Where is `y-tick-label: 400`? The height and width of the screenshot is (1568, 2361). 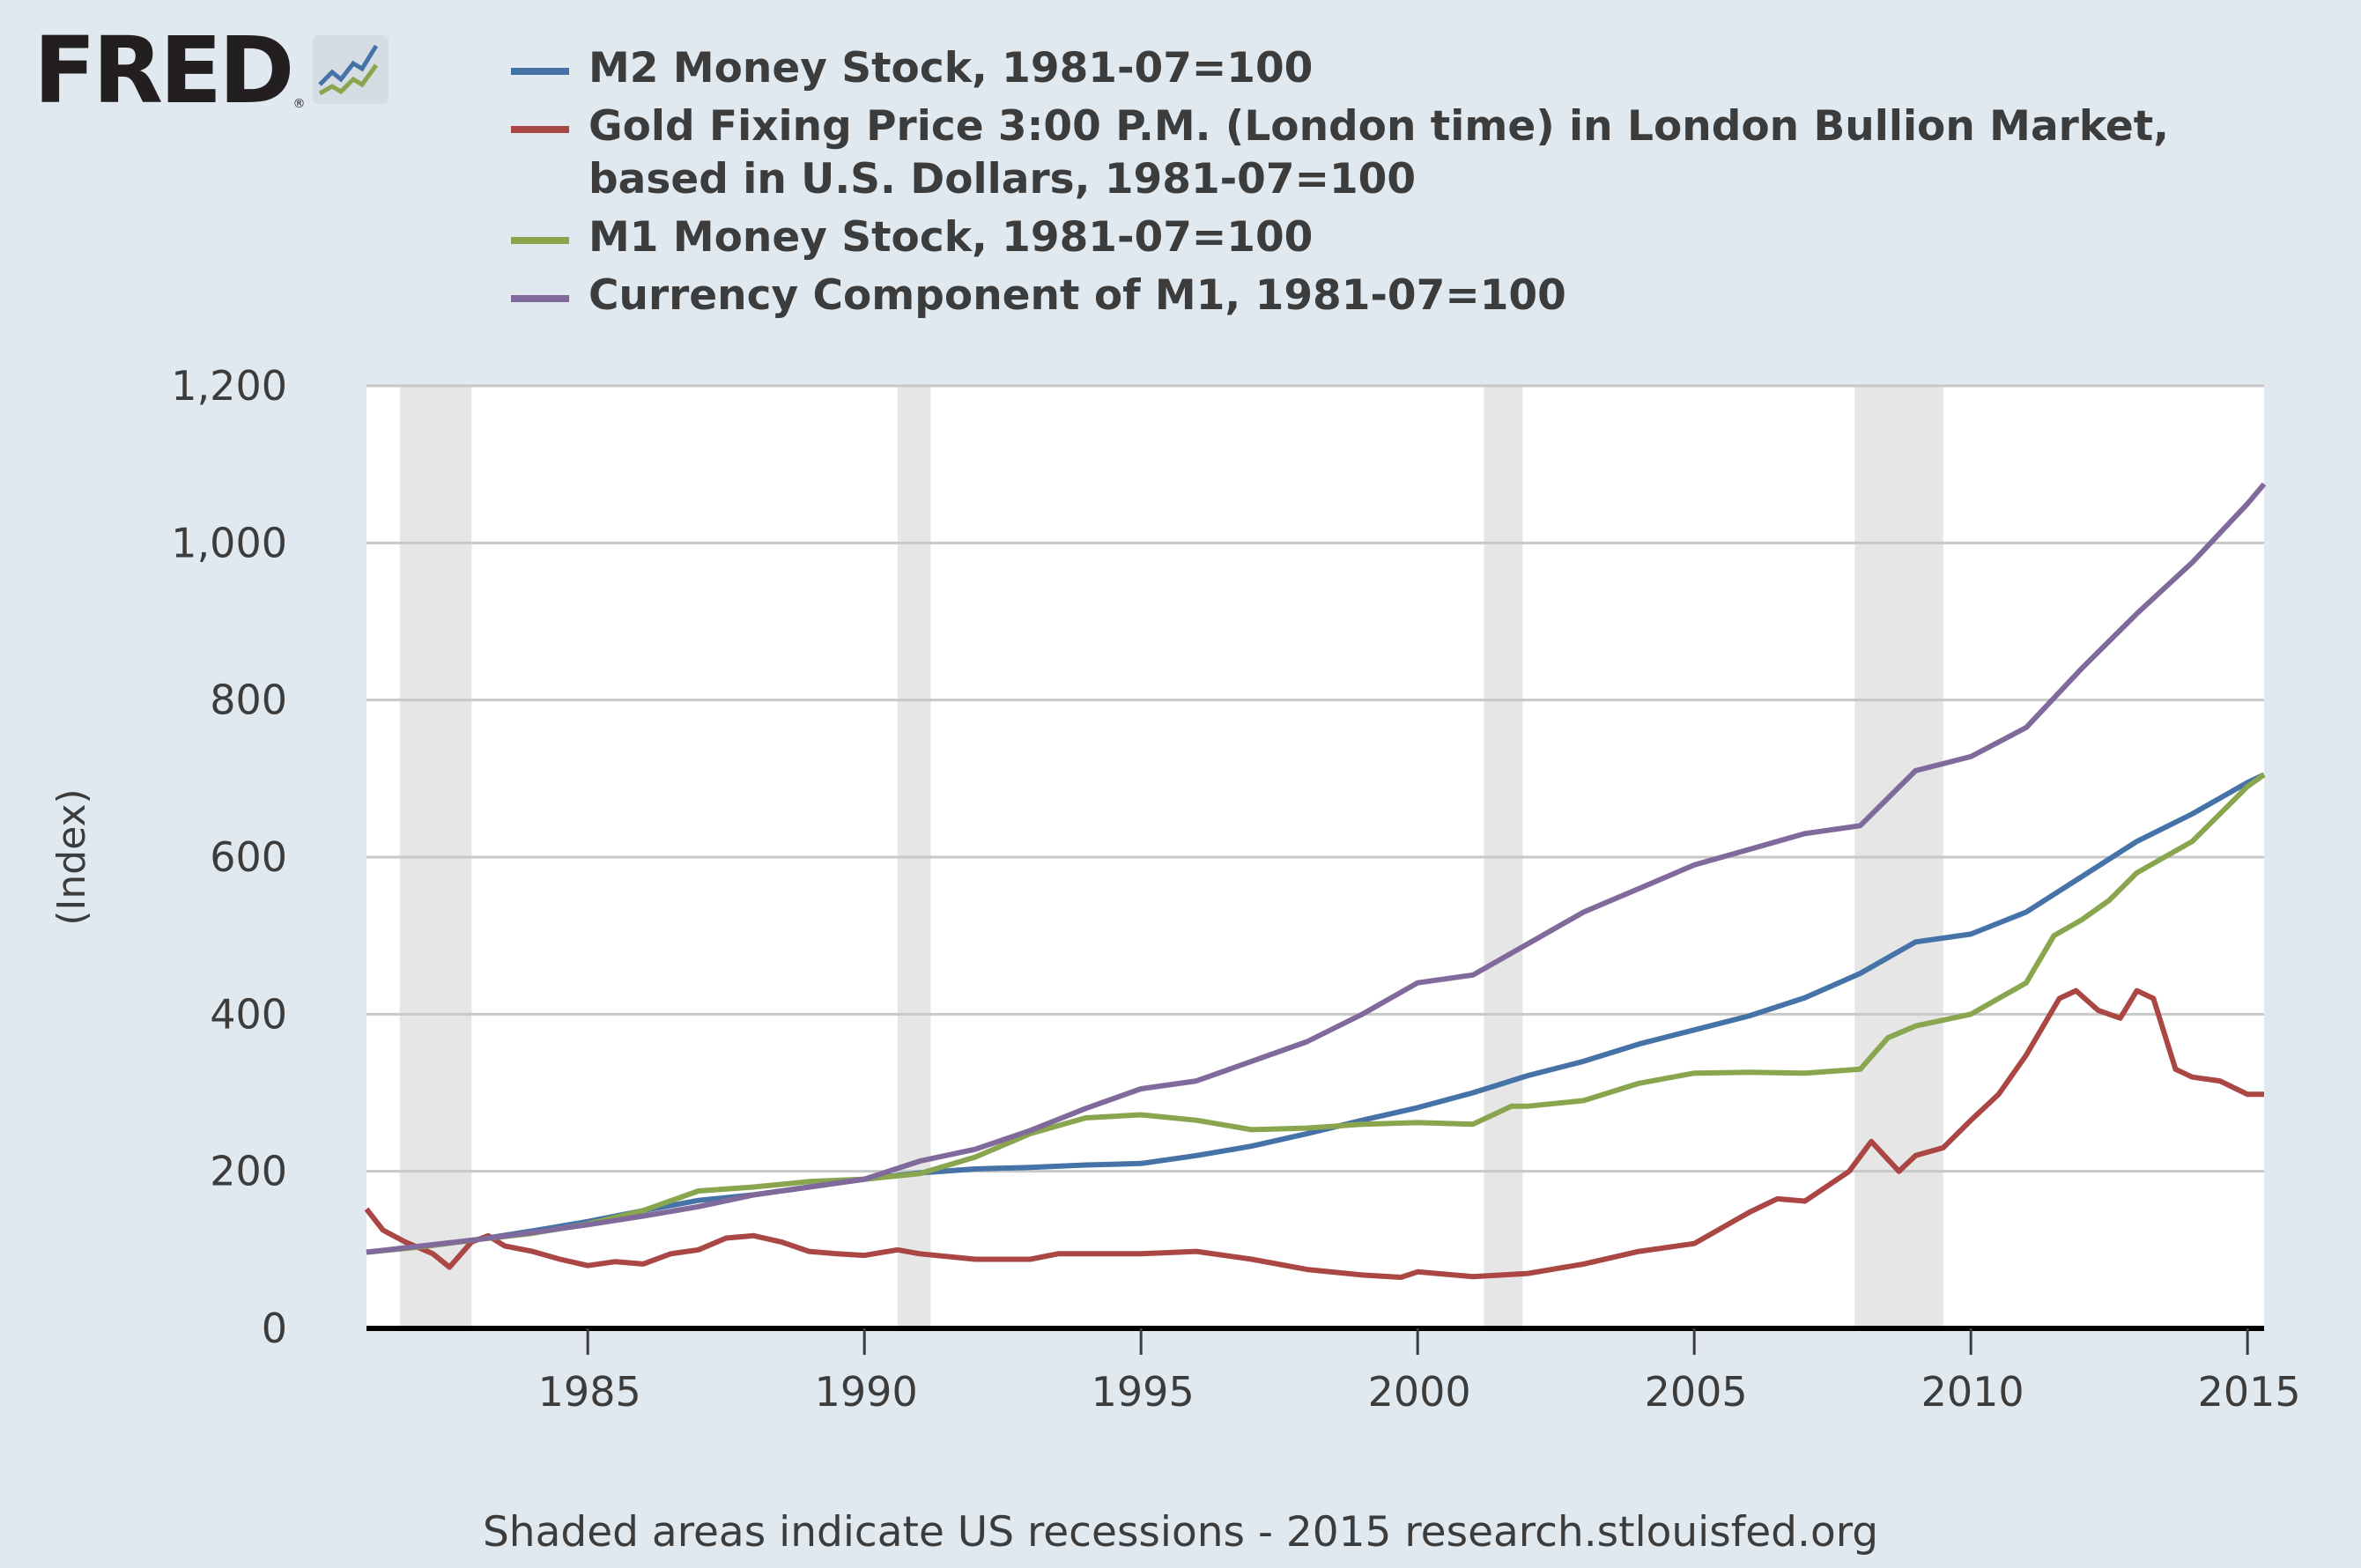
y-tick-label: 400 is located at coordinates (248, 1014).